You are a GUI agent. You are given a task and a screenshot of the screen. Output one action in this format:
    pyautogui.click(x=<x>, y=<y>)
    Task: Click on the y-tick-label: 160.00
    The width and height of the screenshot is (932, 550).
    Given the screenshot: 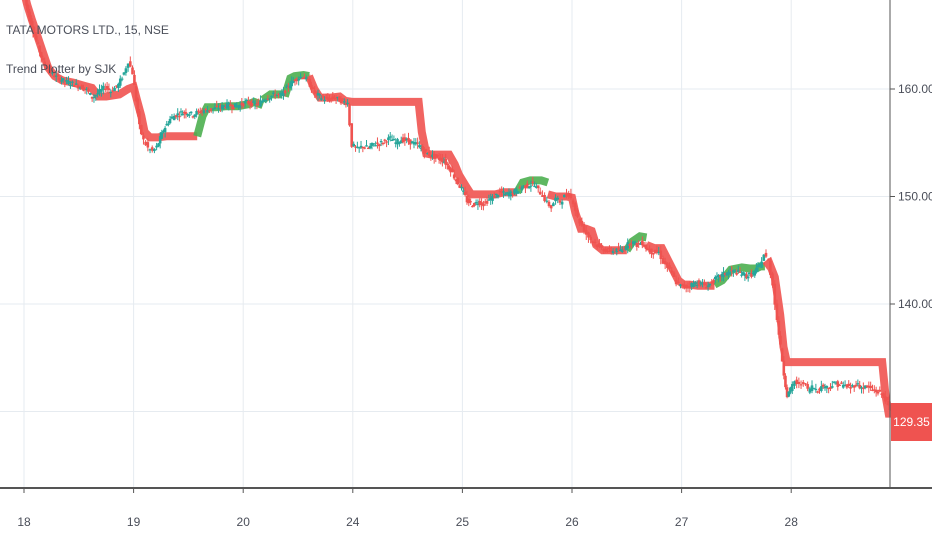 What is the action you would take?
    pyautogui.click(x=915, y=89)
    